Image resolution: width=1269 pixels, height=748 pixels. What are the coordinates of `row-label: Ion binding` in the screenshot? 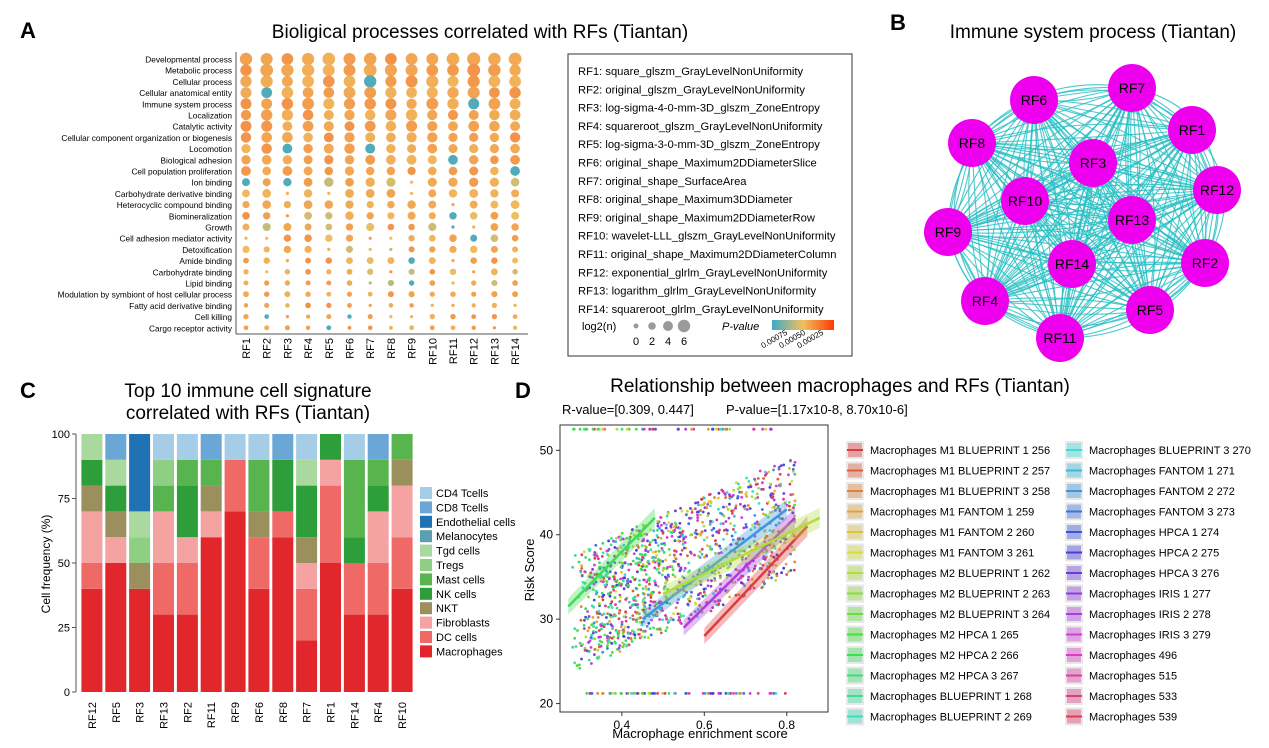 It's located at (211, 183).